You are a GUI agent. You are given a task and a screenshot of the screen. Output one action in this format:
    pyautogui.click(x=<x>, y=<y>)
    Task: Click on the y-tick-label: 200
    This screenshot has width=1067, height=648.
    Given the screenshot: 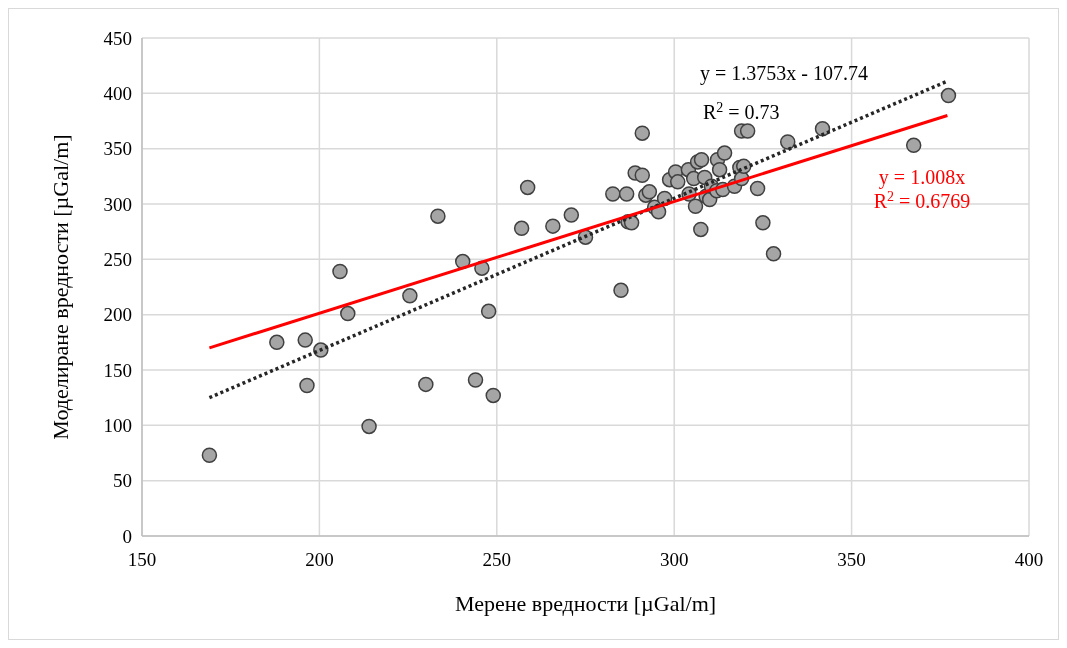 What is the action you would take?
    pyautogui.click(x=117, y=315)
    